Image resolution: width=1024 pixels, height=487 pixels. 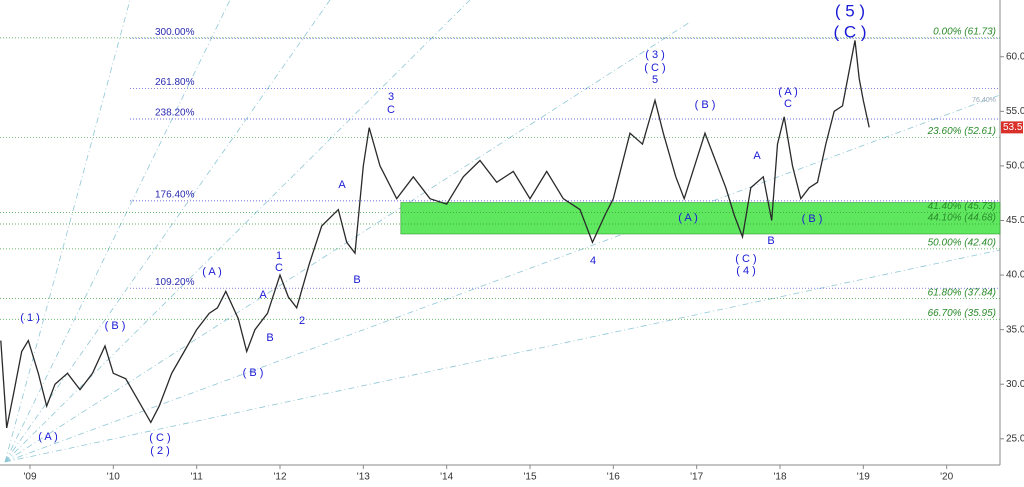 What do you see at coordinates (655, 80) in the screenshot?
I see `wave-label: 5` at bounding box center [655, 80].